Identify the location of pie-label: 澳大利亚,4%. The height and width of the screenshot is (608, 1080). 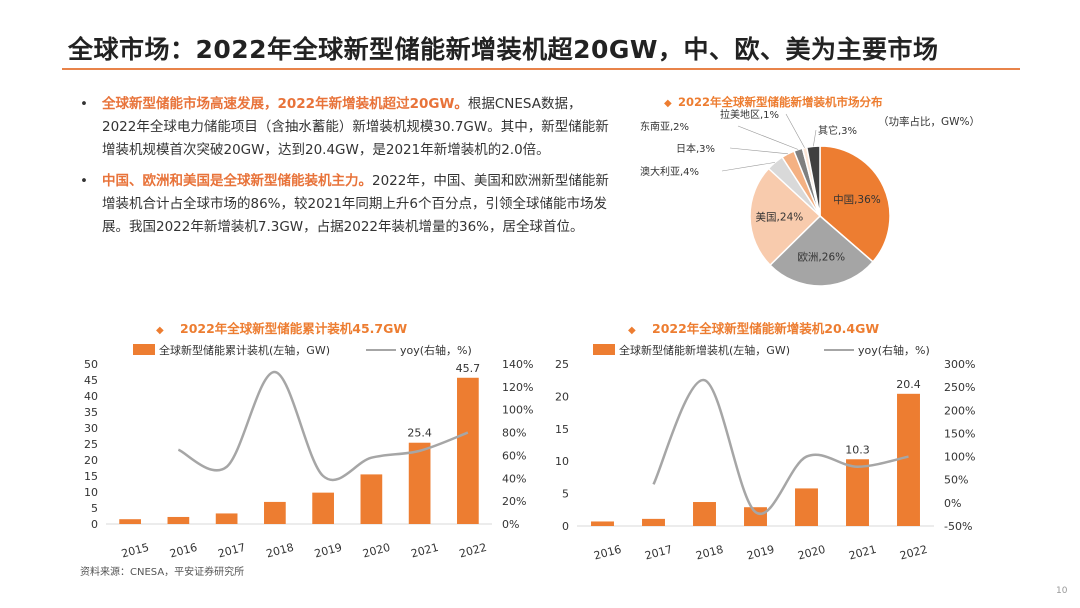
(669, 171).